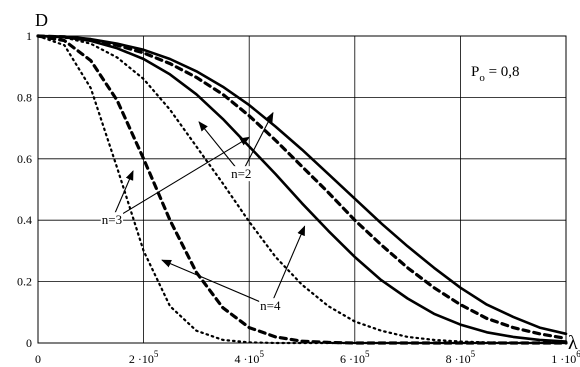  Describe the element at coordinates (461, 357) in the screenshot. I see `x-tick-label-4: 8 ·10⁵` at that location.